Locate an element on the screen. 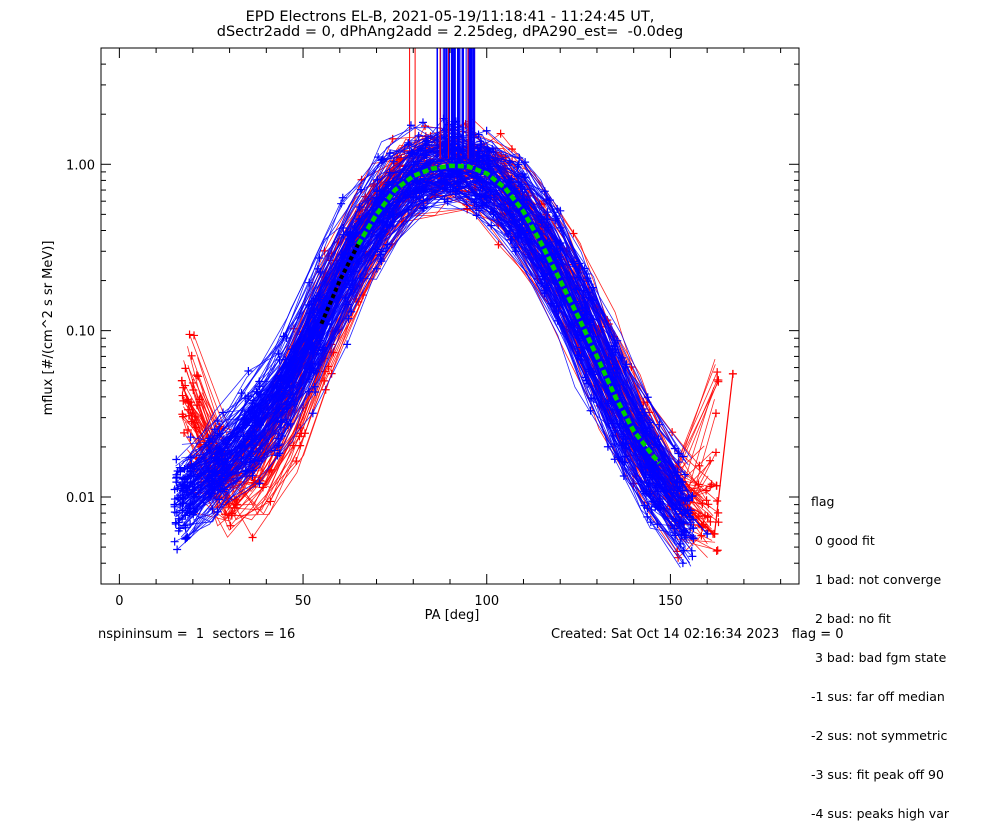 The height and width of the screenshot is (833, 1000). legend-entry: -4 sus: peaks high var is located at coordinates (880, 813).